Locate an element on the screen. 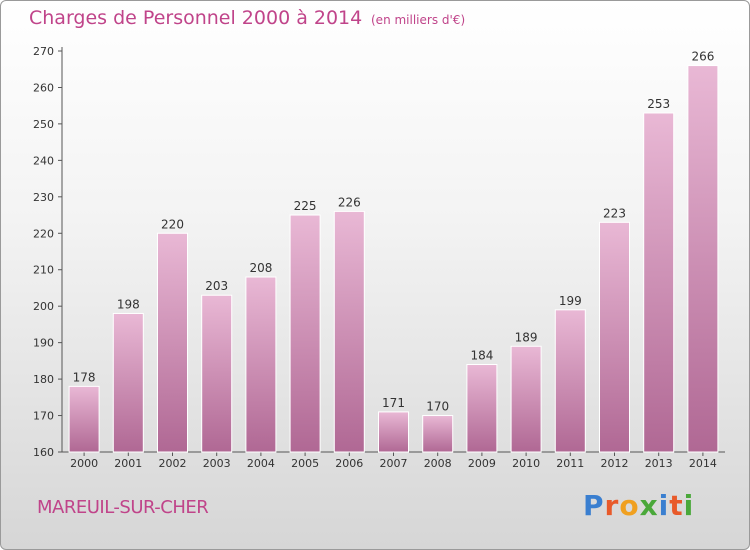 The width and height of the screenshot is (750, 550). data-label: 171 is located at coordinates (393, 403).